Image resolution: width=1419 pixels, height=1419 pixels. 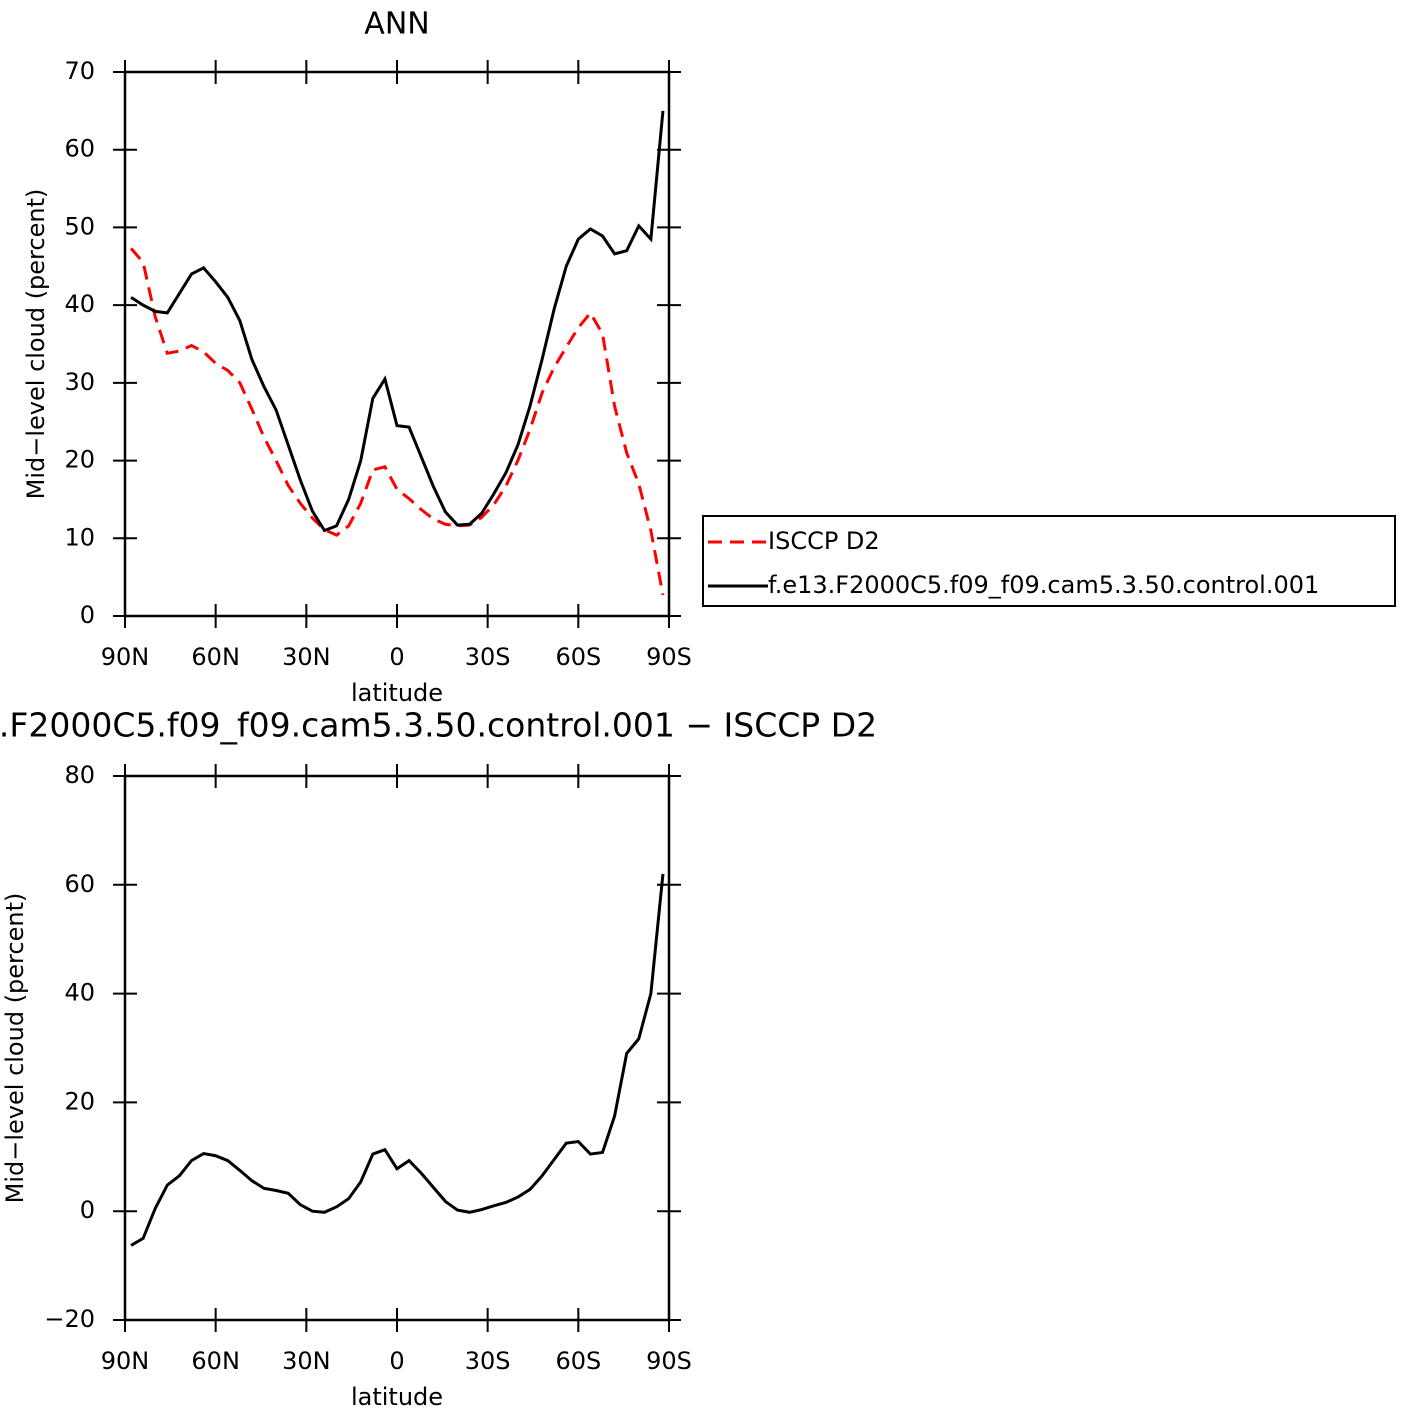 I want to click on y-tick-label: 70, so click(x=79, y=71).